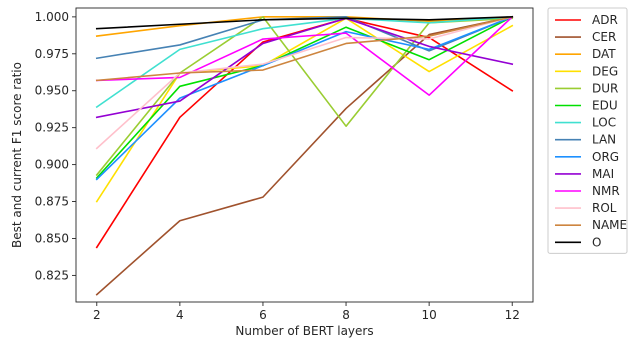  What do you see at coordinates (605, 88) in the screenshot?
I see `legend-label-dur: DUR` at bounding box center [605, 88].